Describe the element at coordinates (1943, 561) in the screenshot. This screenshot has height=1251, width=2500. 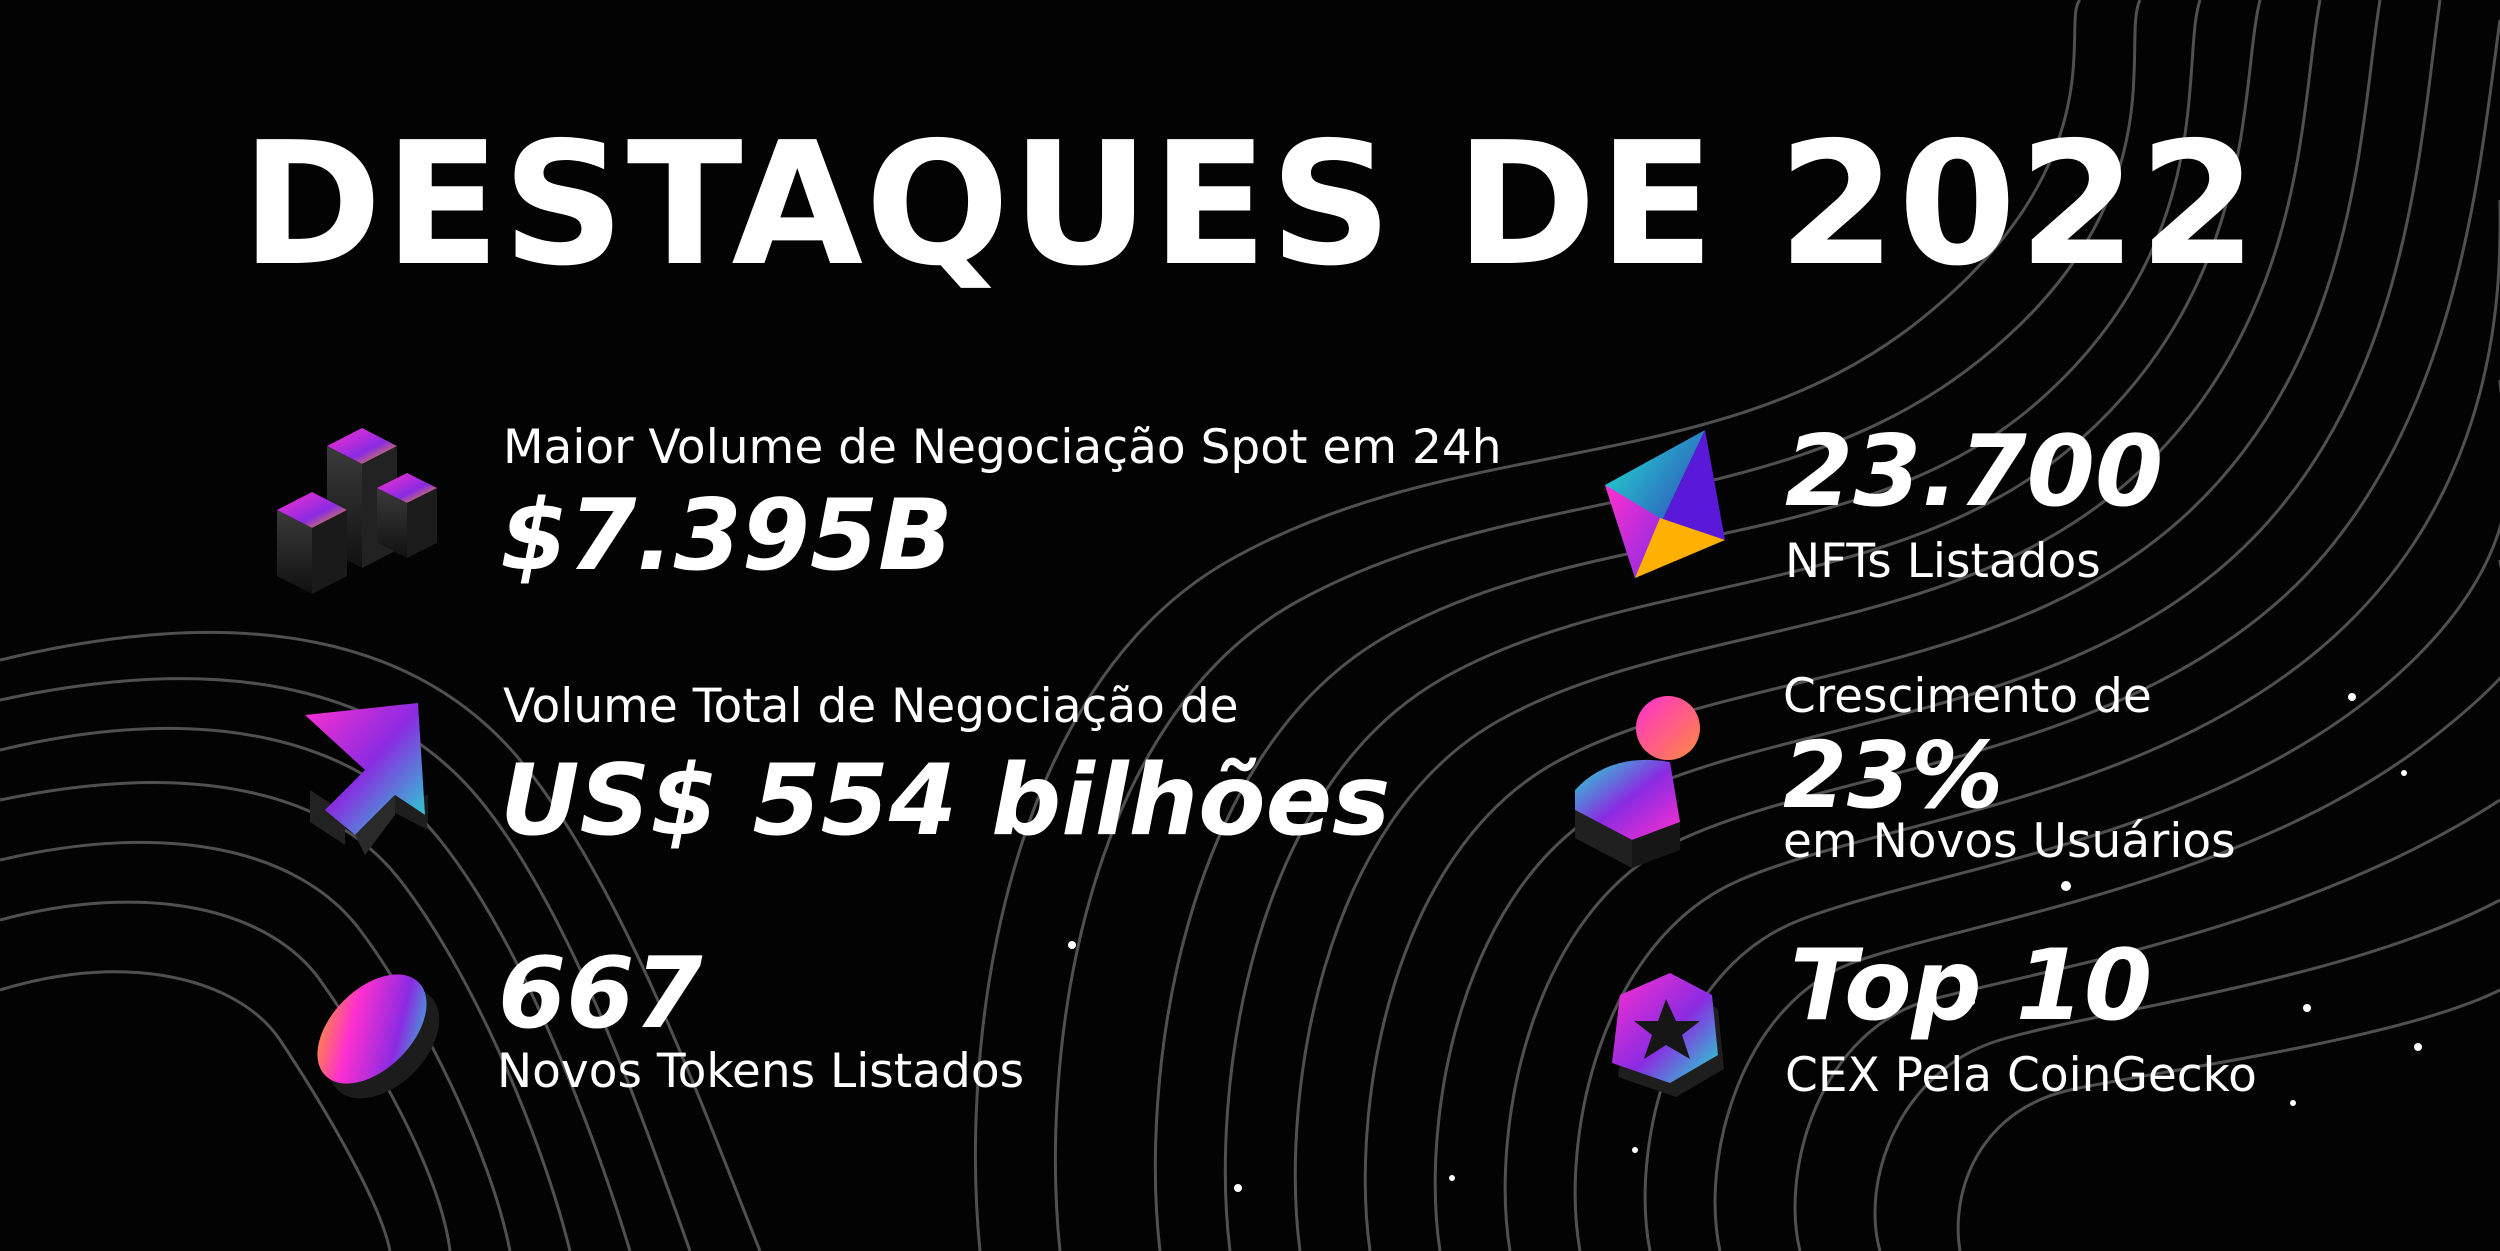
I see `nfts-label: NFTs Listados` at that location.